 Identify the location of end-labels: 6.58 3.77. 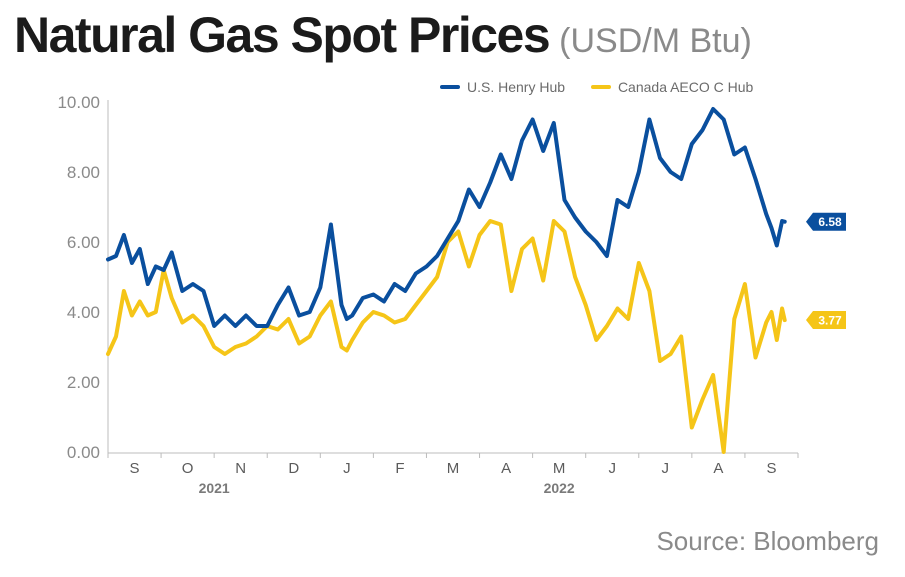
(826, 271).